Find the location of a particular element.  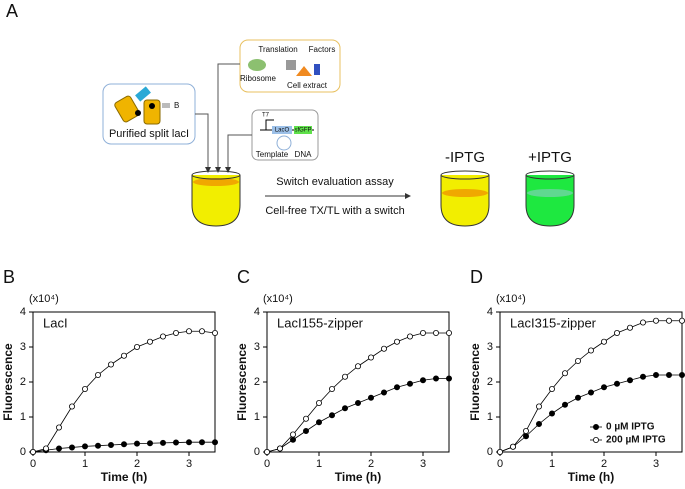

promoter-arrow is located at coordinates (269, 124).